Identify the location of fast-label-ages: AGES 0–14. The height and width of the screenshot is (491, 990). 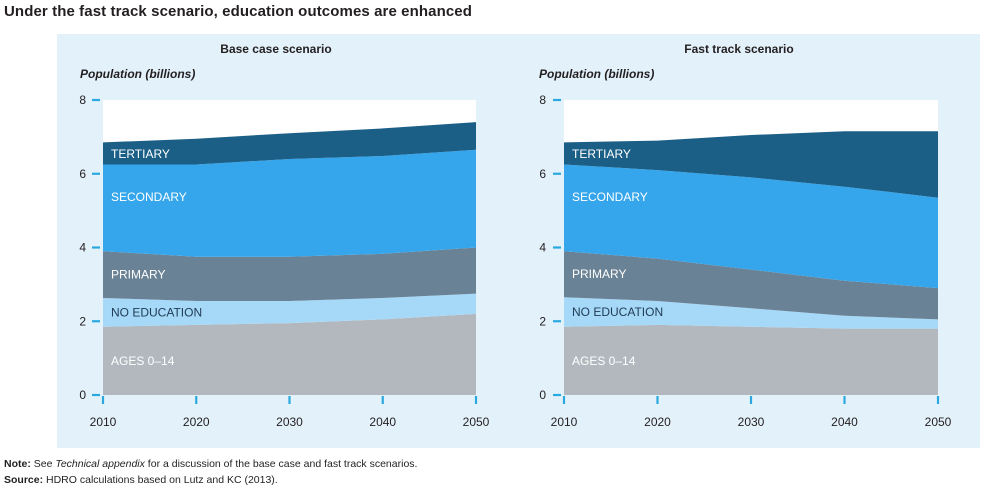
(604, 361).